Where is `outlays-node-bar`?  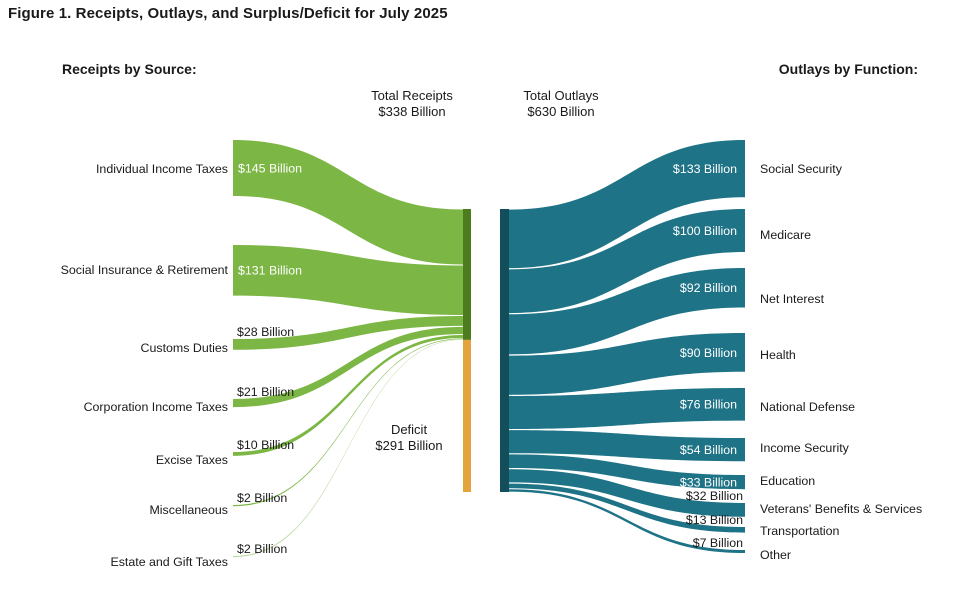 outlays-node-bar is located at coordinates (504, 350).